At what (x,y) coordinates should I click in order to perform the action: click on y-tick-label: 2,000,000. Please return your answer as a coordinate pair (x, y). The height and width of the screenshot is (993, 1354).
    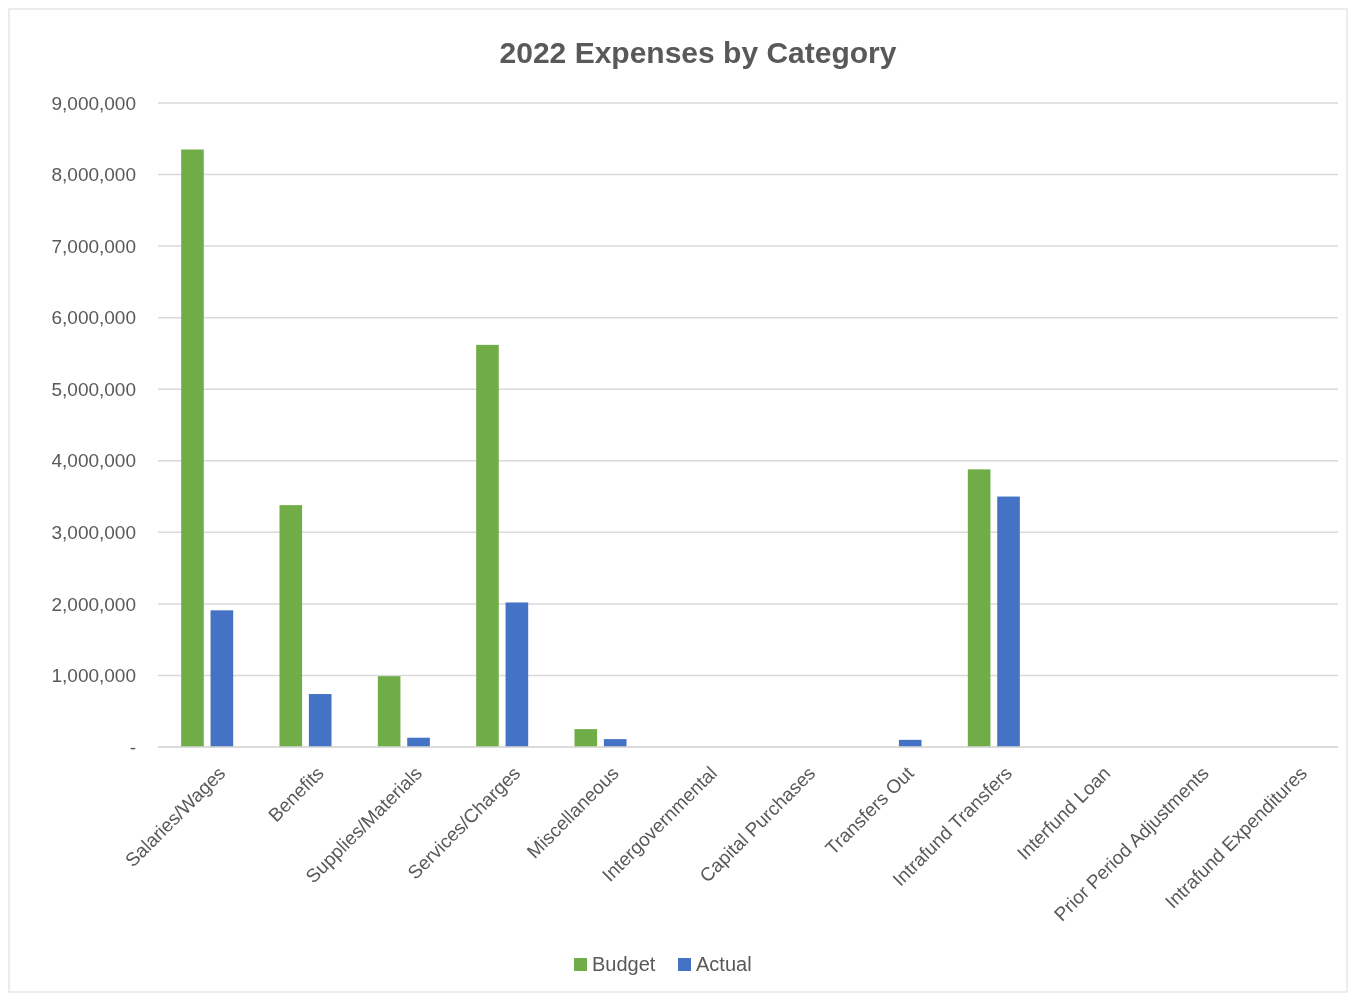
    Looking at the image, I should click on (93, 604).